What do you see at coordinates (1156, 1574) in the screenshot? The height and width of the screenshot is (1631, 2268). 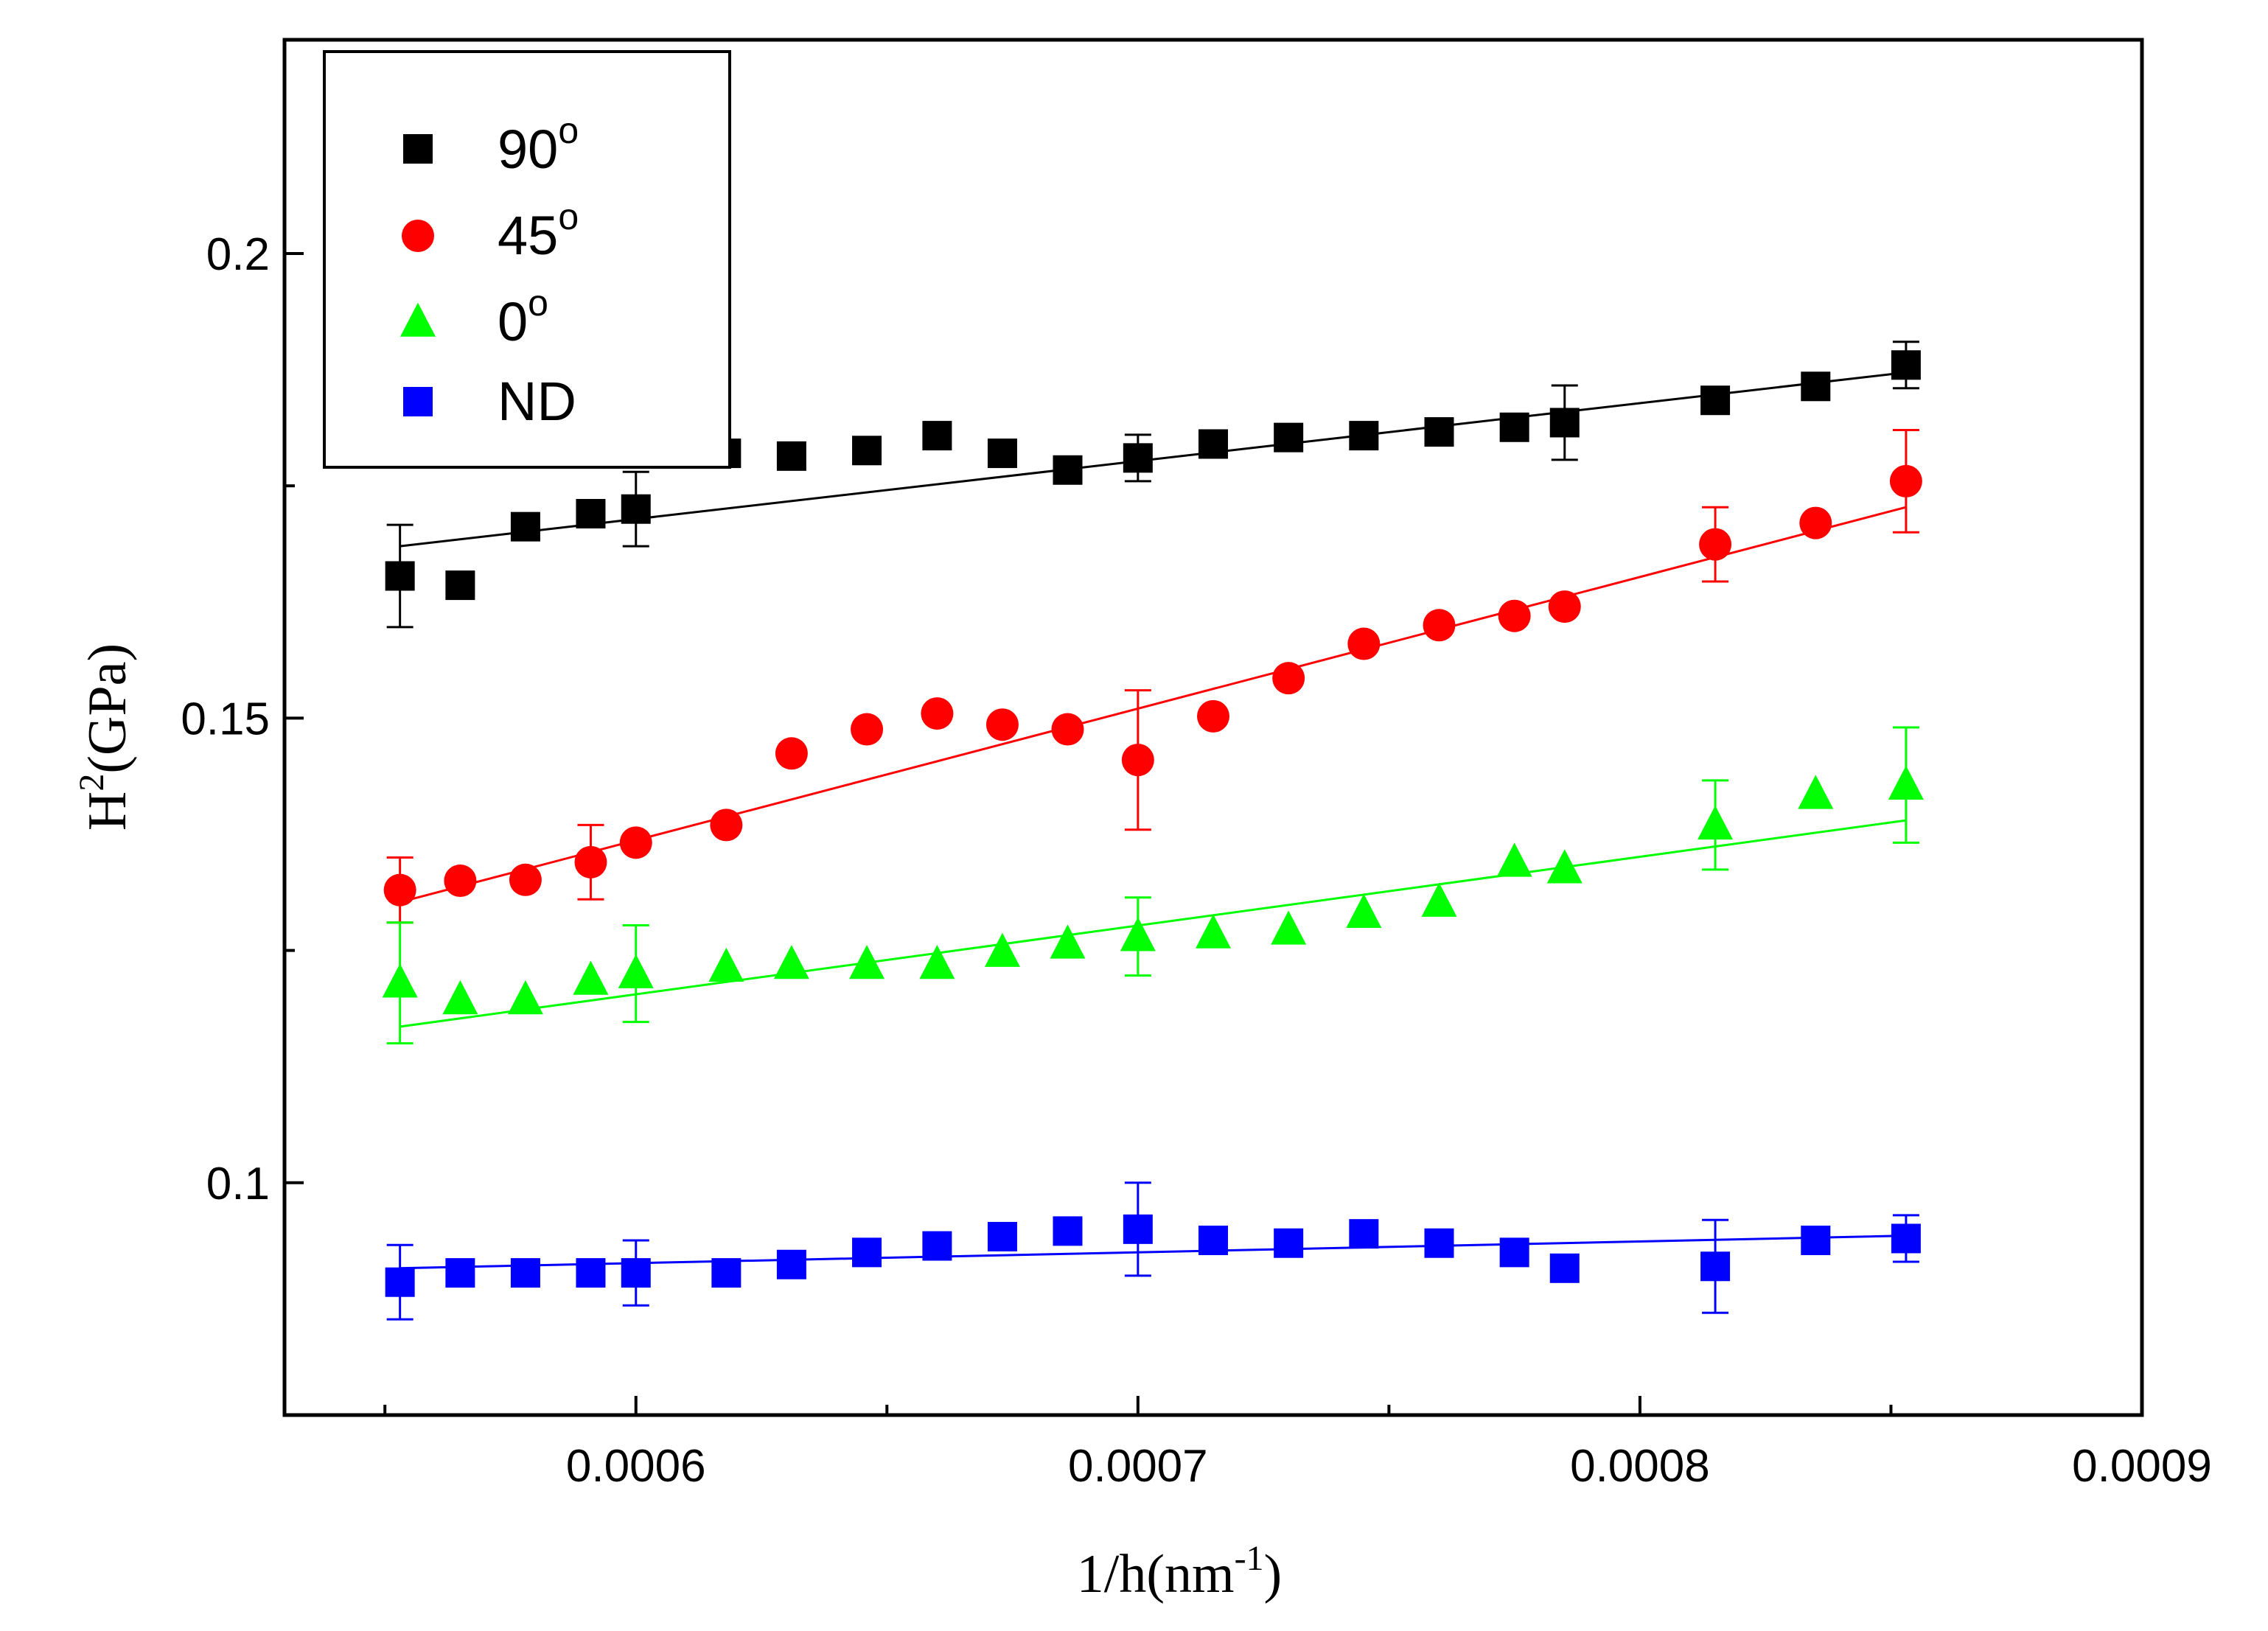 I see `x-axis-title-main: 1/h(nm` at bounding box center [1156, 1574].